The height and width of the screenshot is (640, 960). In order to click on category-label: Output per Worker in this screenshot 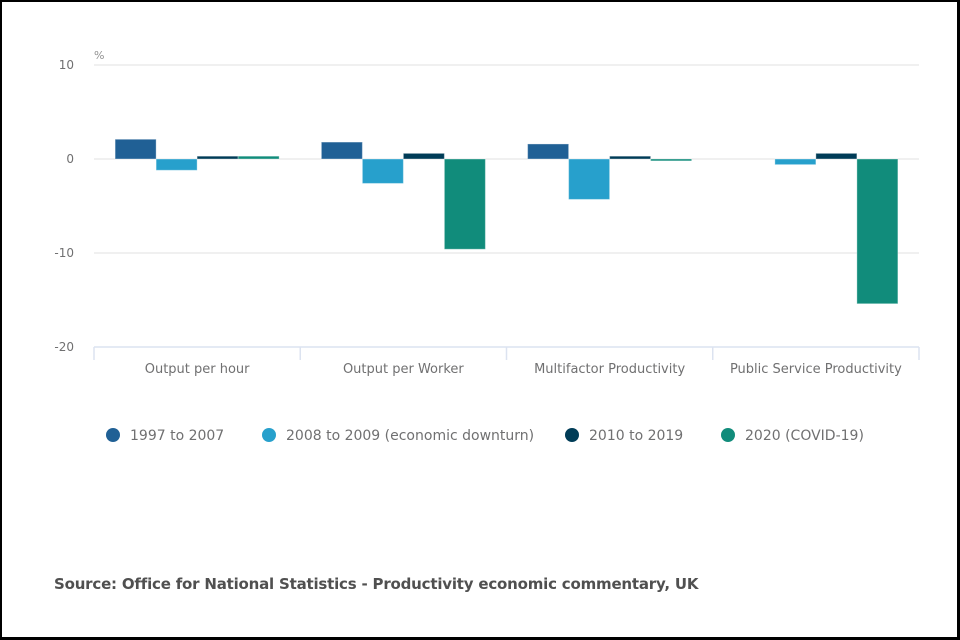, I will do `click(403, 369)`.